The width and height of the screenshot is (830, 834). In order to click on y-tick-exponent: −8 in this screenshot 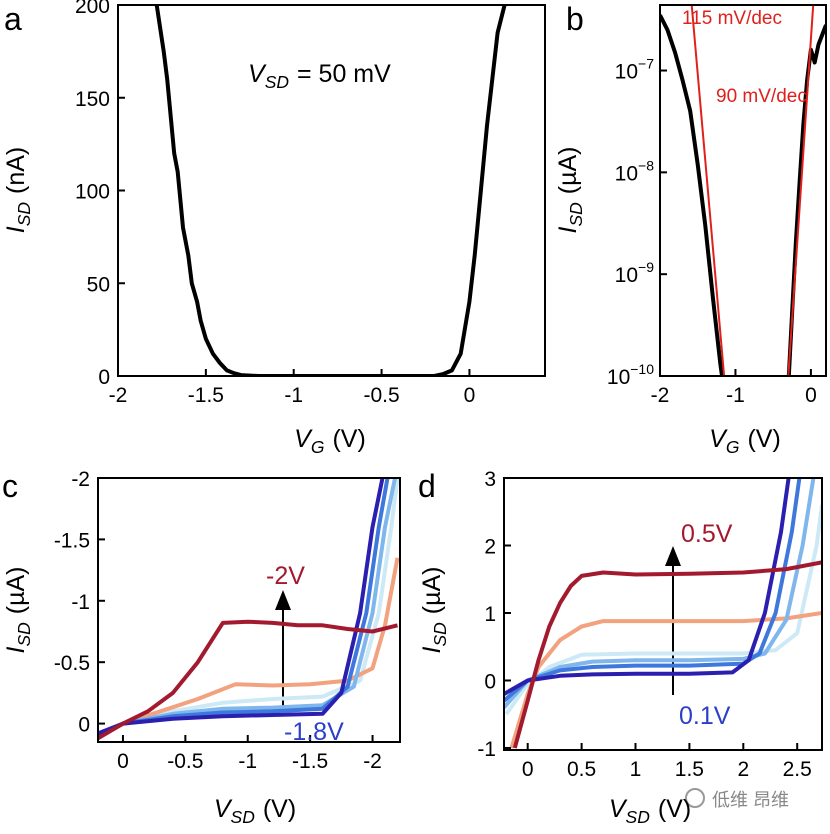, I will do `click(646, 165)`.